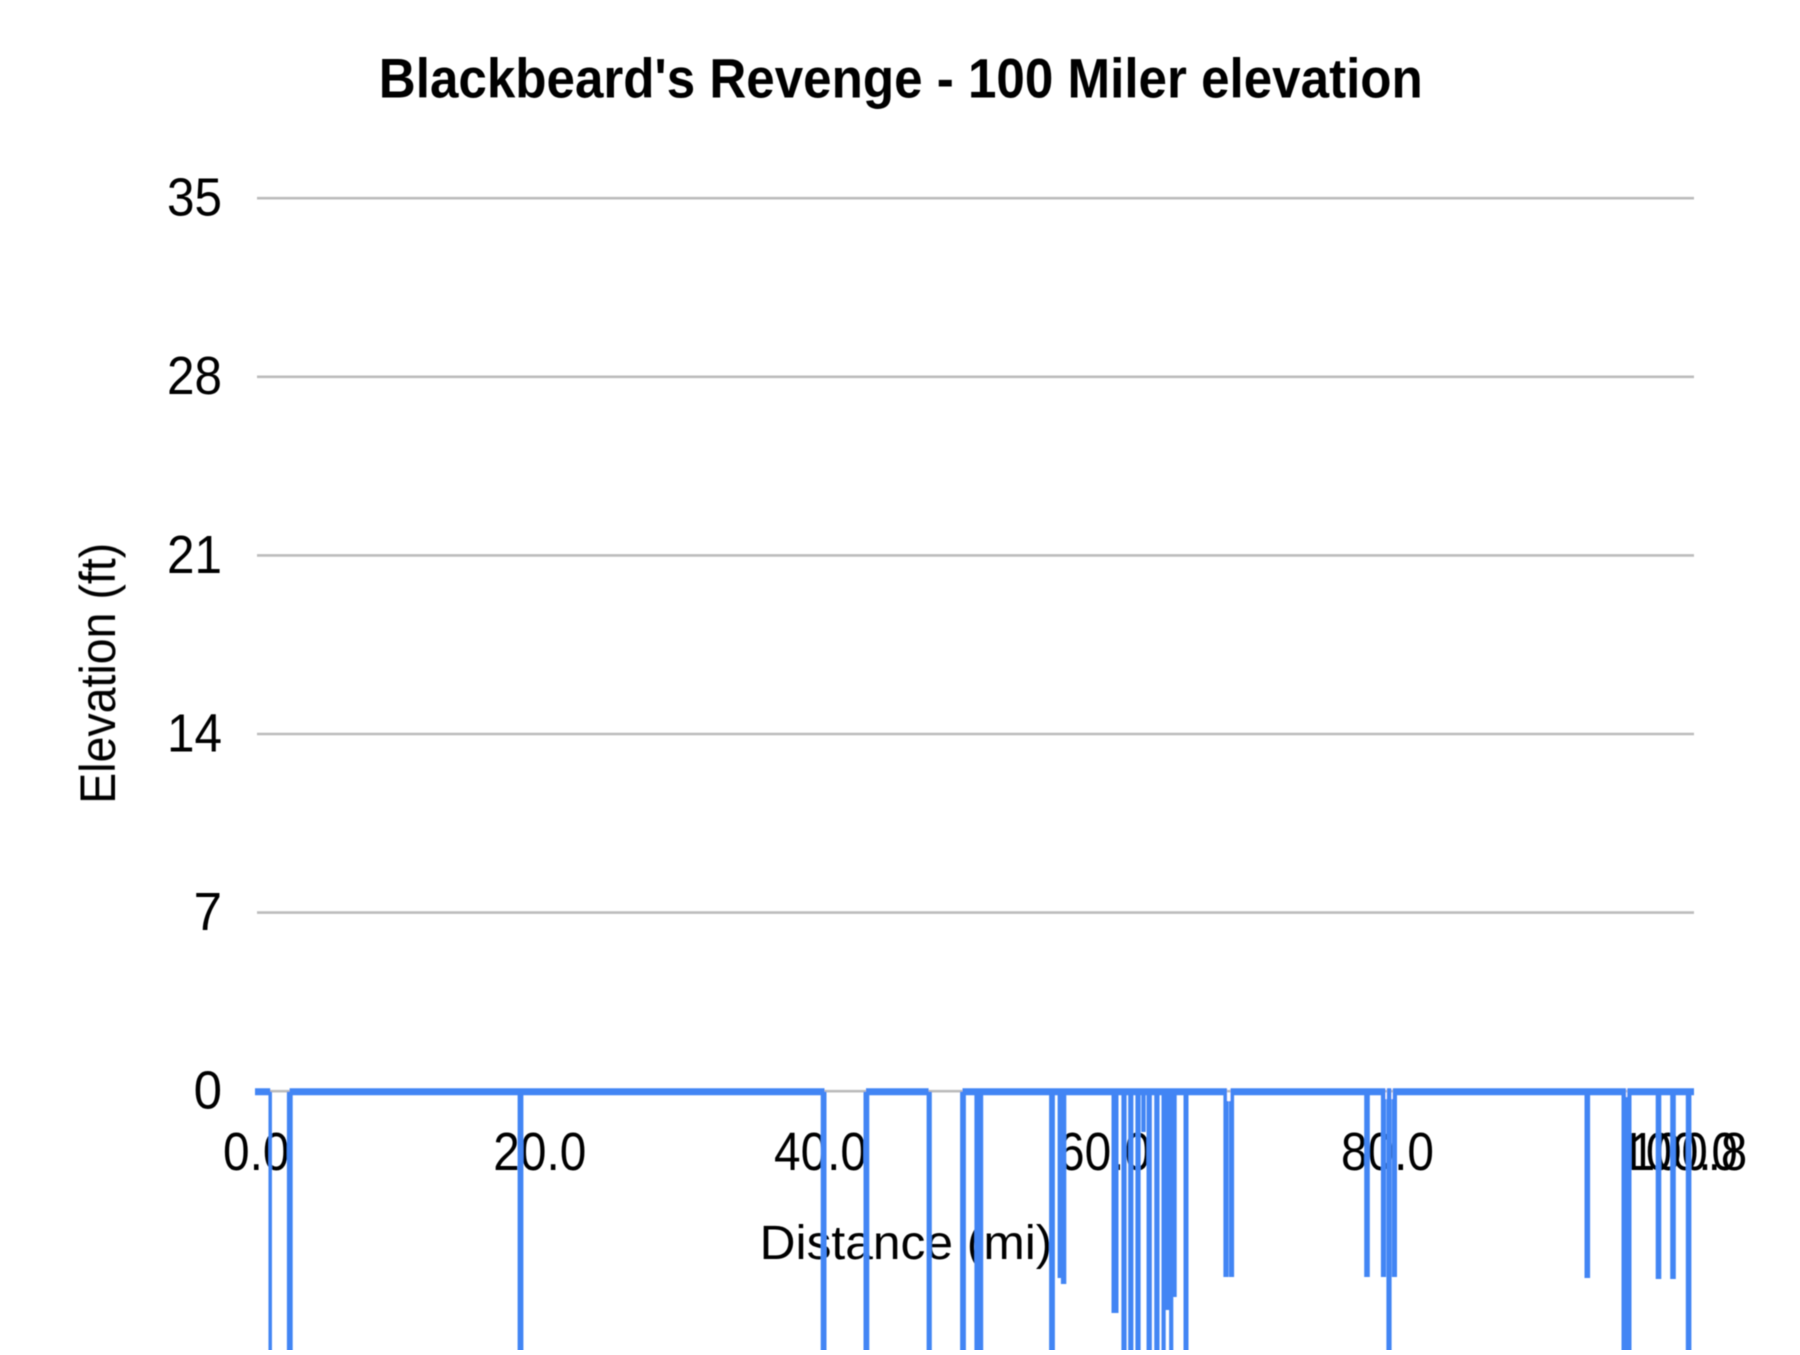 The width and height of the screenshot is (1800, 1355). What do you see at coordinates (208, 1091) in the screenshot?
I see `svg-text: 0` at bounding box center [208, 1091].